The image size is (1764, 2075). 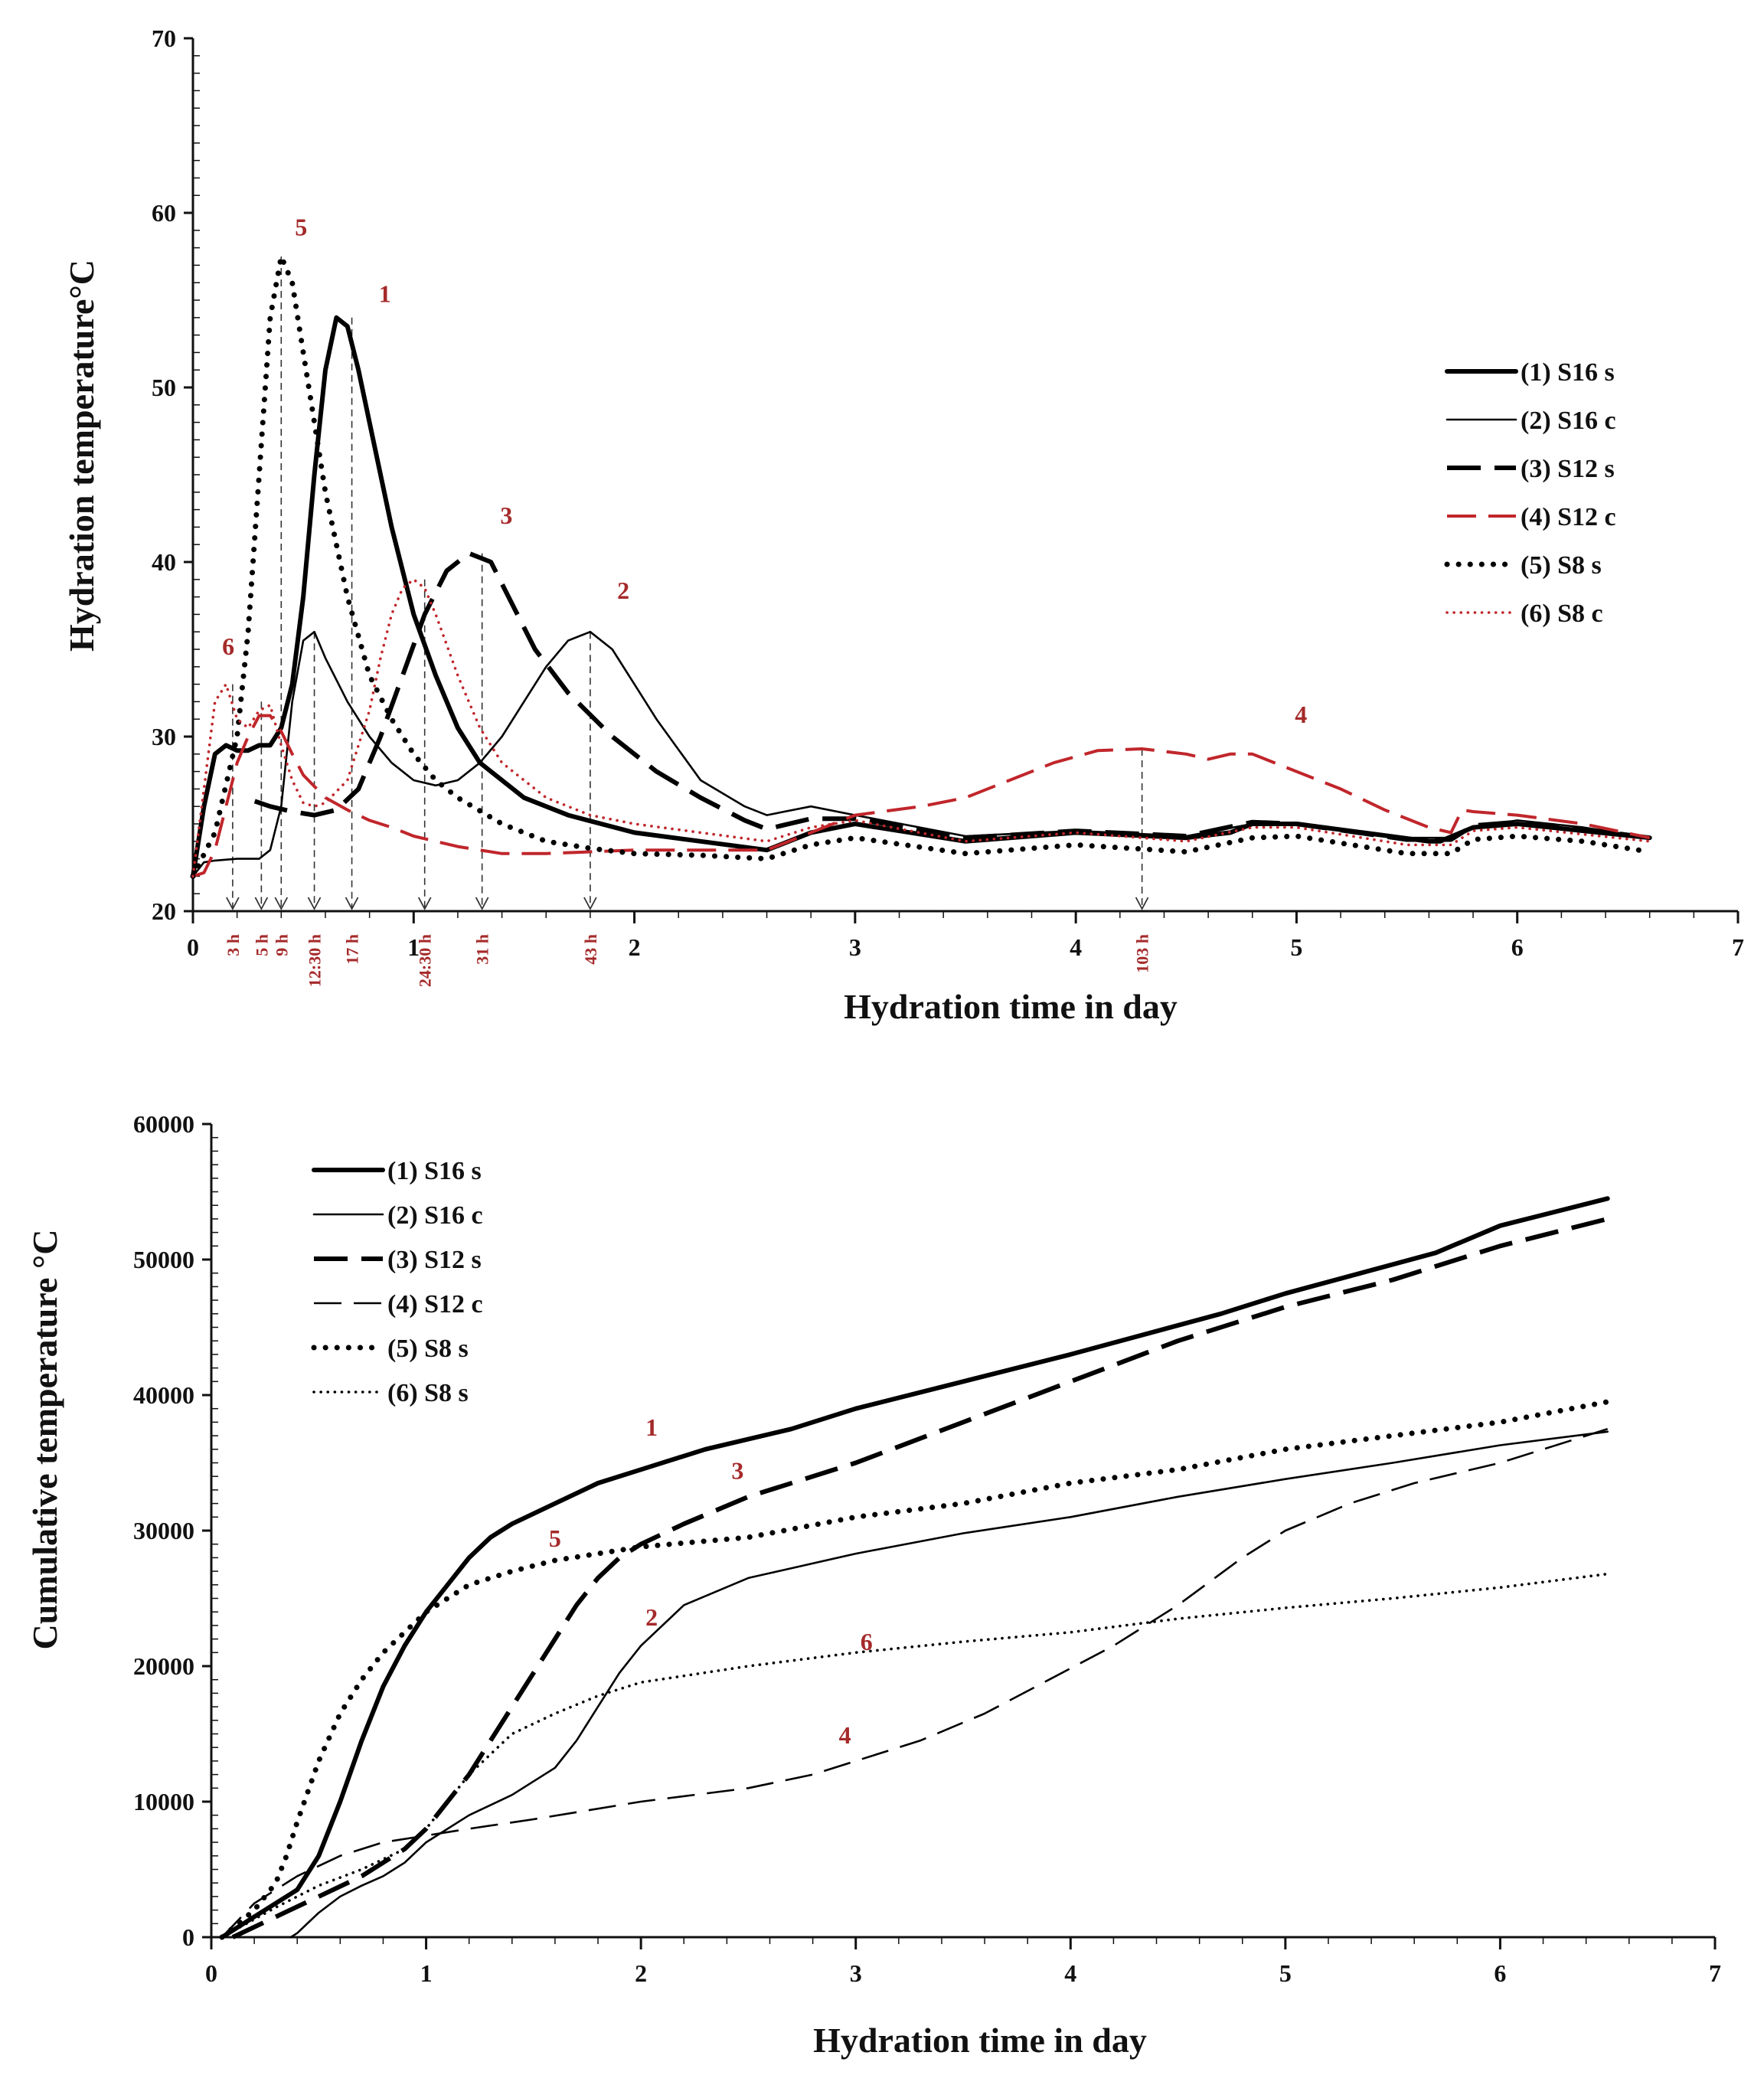 I want to click on y-tick-label: 40000, so click(x=163, y=1395).